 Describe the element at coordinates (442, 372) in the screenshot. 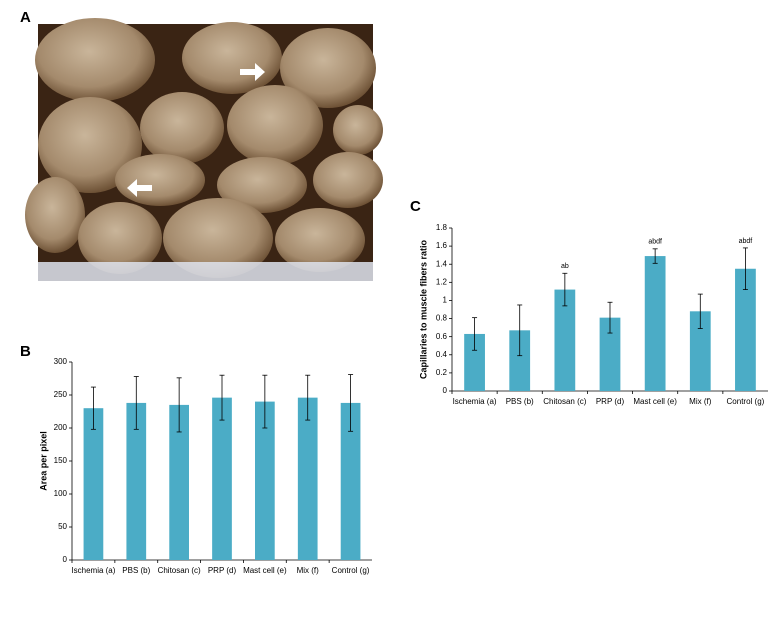

I see `y-tick-label: 0.2` at that location.